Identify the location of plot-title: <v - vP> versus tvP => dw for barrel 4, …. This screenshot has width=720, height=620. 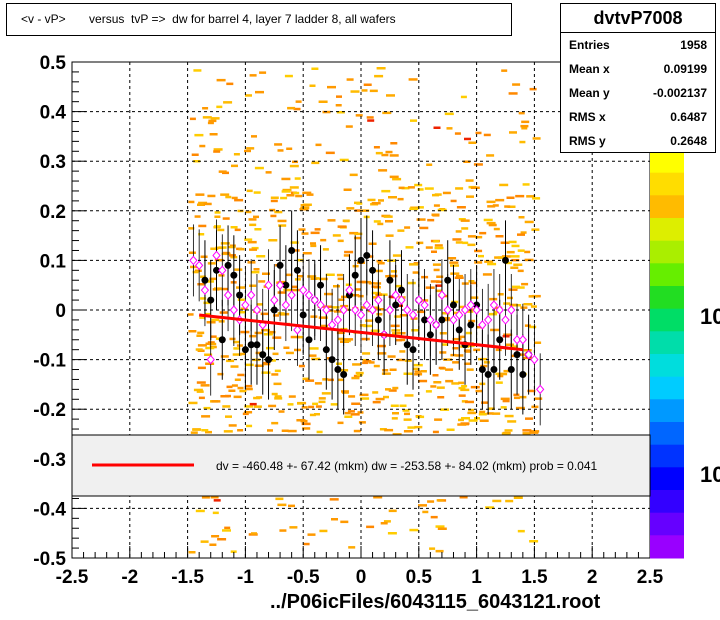
(259, 19).